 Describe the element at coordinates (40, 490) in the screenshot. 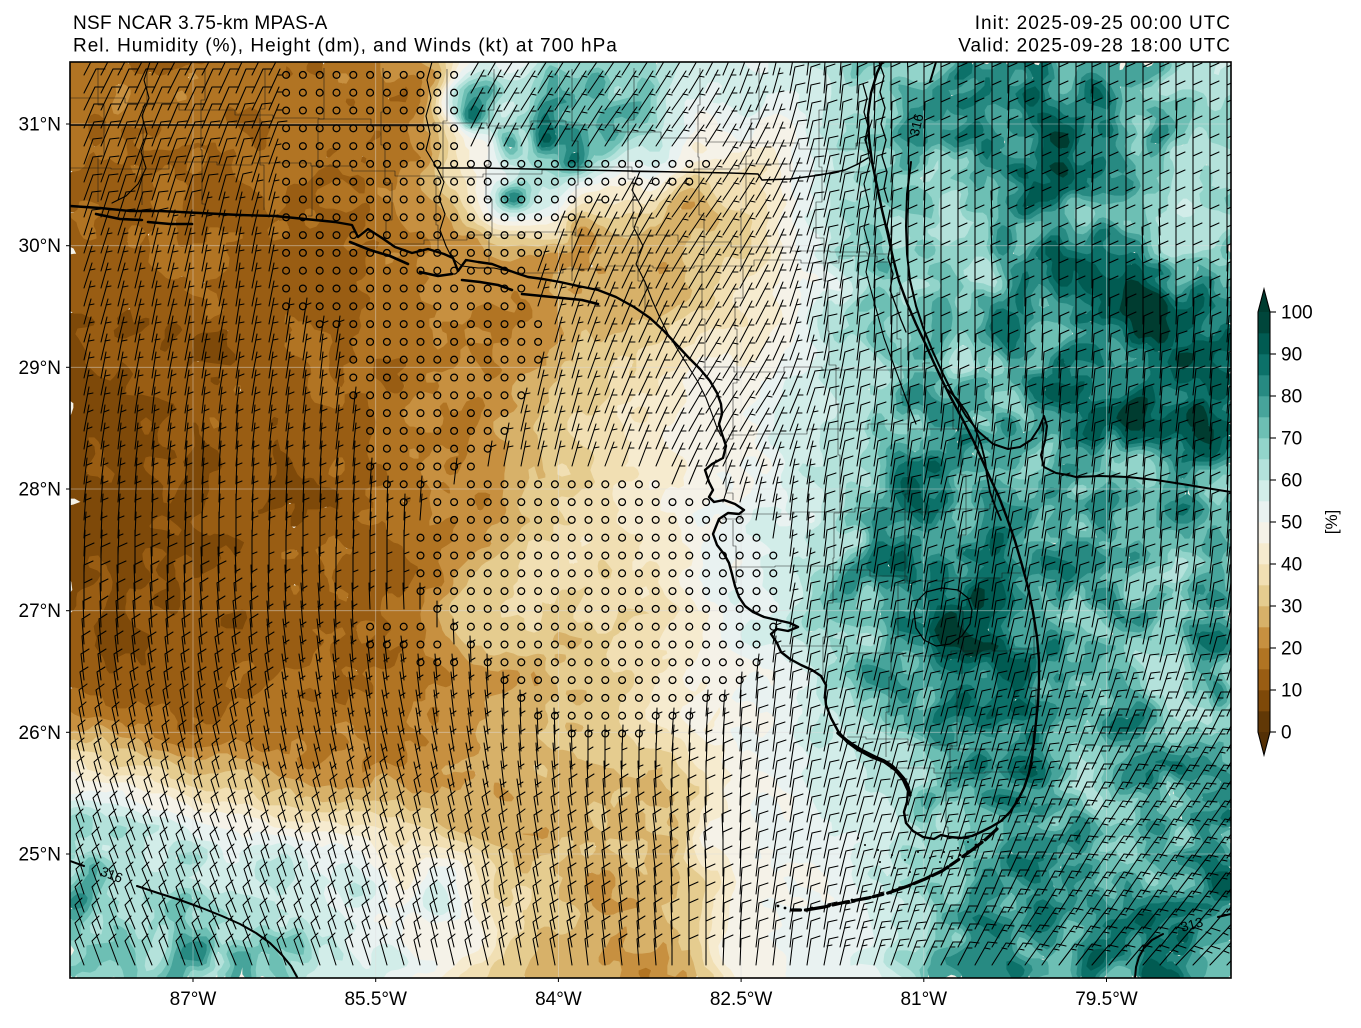

I see `svg-text: 28°N` at that location.